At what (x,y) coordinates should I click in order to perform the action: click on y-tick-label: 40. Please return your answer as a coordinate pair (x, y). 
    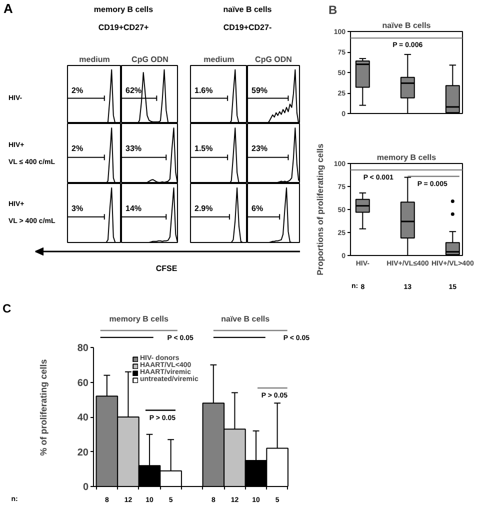
    Looking at the image, I should click on (83, 418).